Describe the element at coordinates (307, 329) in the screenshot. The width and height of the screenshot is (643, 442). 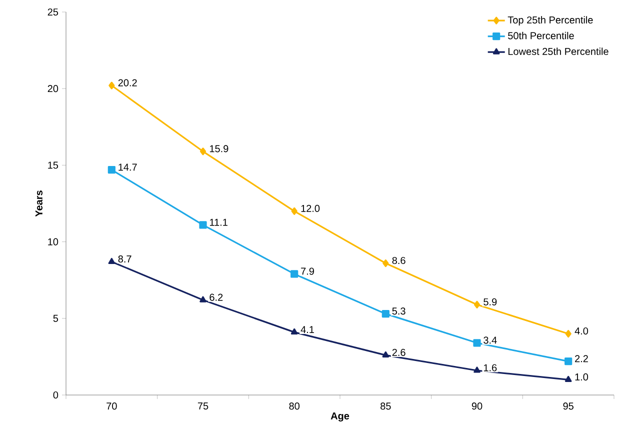
I see `data-label: 4.1` at that location.